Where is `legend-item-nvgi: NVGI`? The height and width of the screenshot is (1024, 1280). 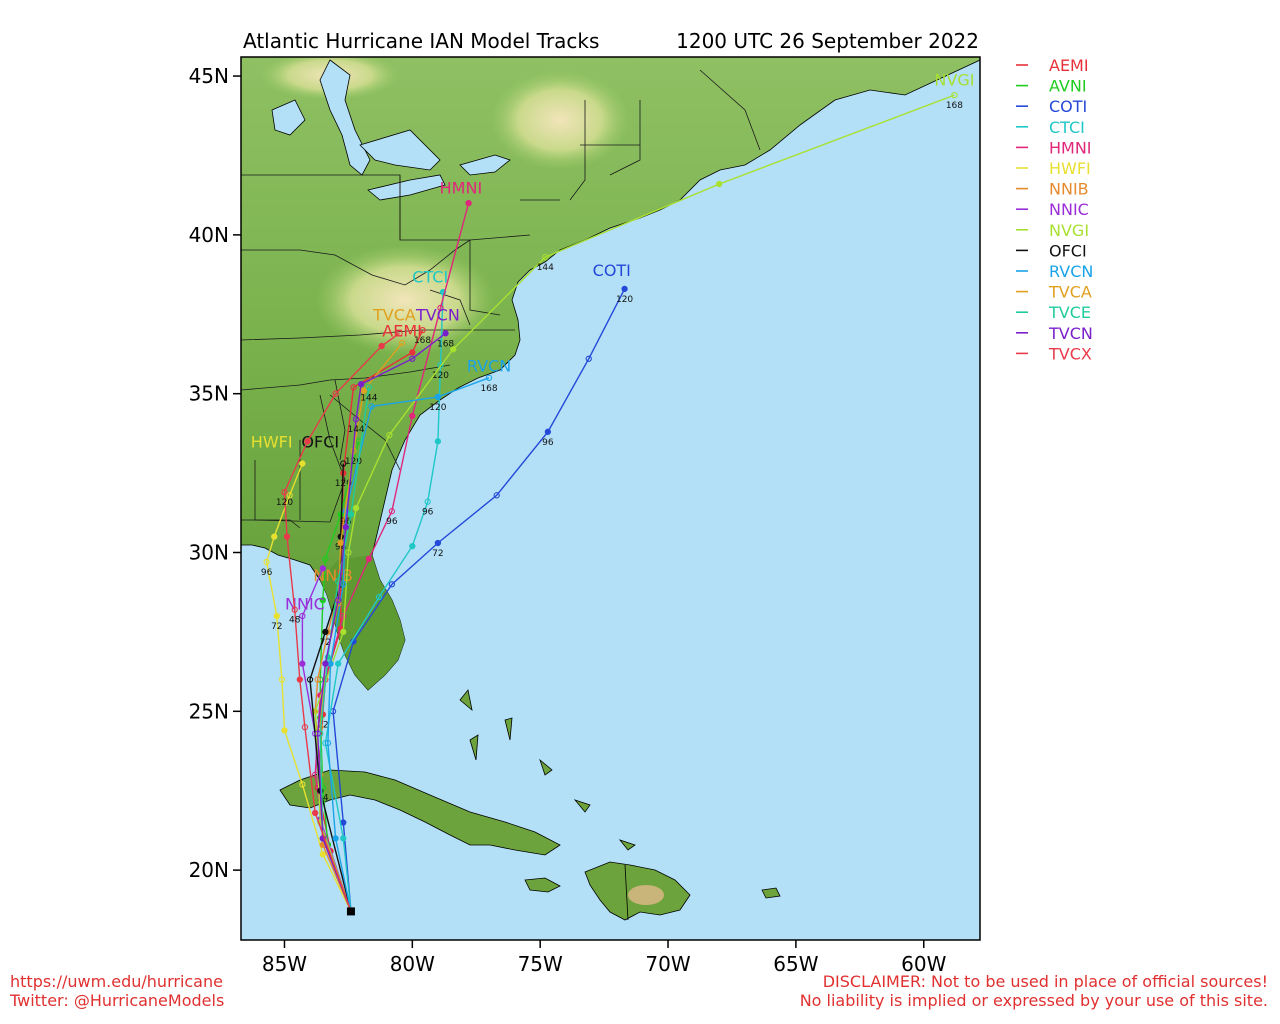 legend-item-nvgi: NVGI is located at coordinates (1052, 230).